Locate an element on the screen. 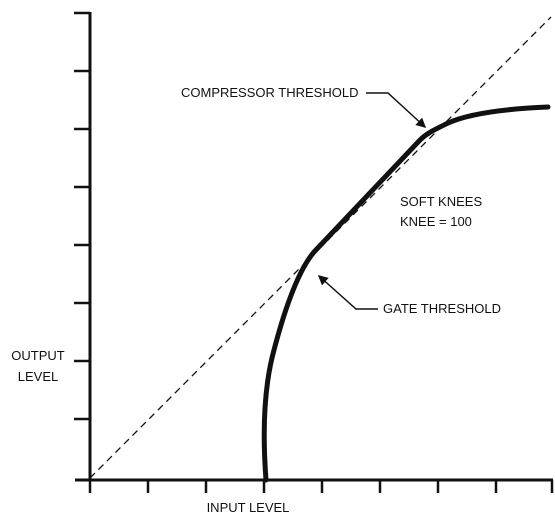 This screenshot has width=555, height=515. gate-threshold-label: GATE THRESHOLD is located at coordinates (442, 308).